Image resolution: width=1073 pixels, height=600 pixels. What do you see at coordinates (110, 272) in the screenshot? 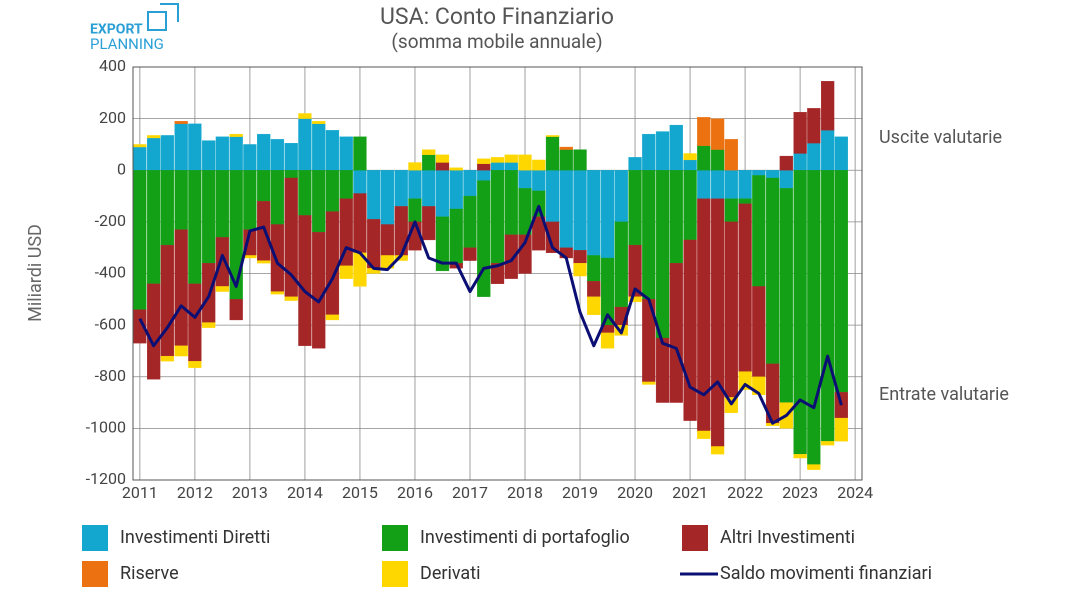
I see `y-tick-label: -400` at bounding box center [110, 272].